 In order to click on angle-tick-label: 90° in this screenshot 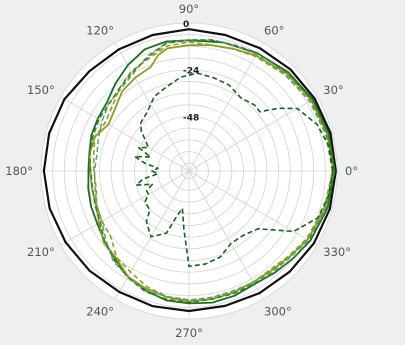, I will do `click(189, 9)`.